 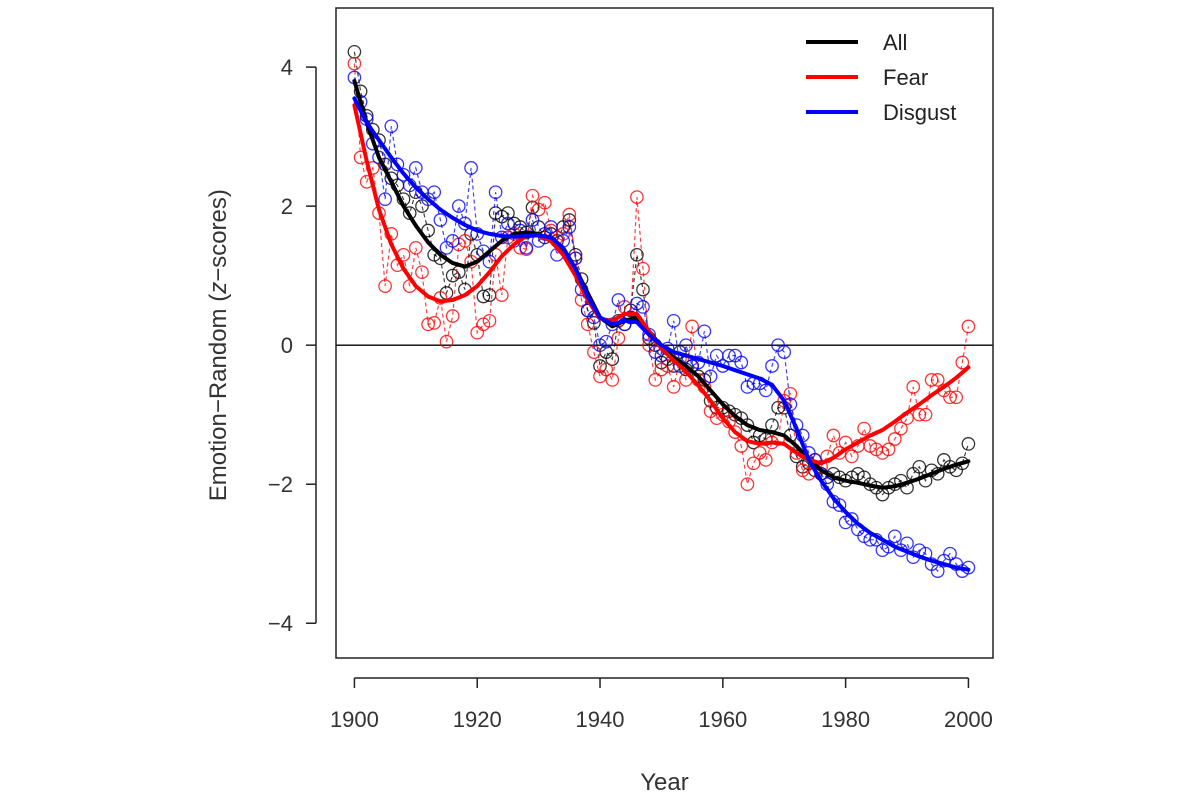 I want to click on x-tick-label: 1960, so click(x=722, y=719).